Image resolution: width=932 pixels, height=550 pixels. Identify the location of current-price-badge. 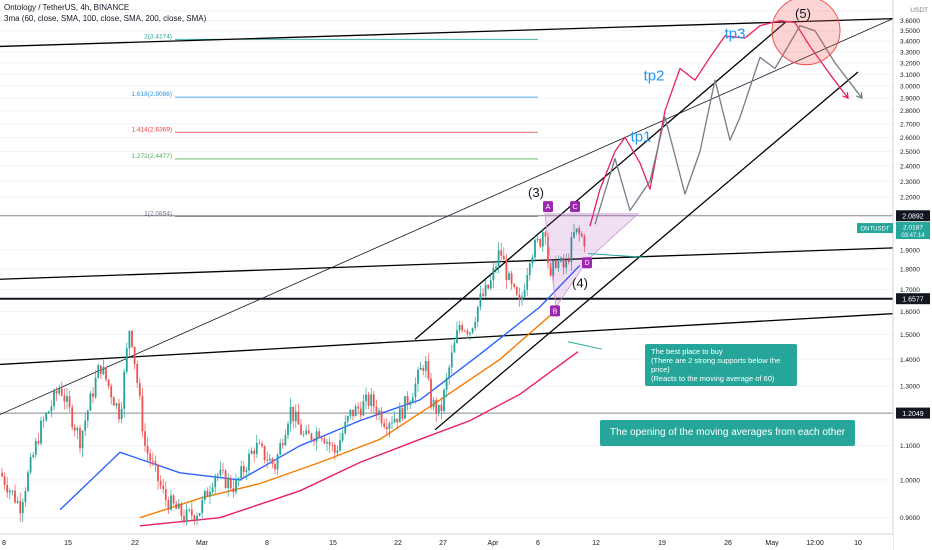
(913, 231).